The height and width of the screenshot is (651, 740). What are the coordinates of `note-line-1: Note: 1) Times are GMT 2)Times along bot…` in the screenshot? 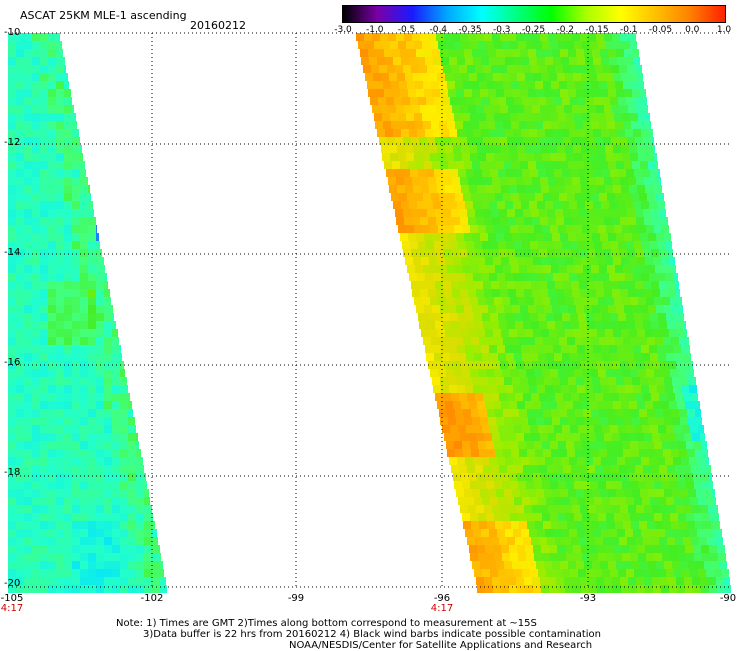 It's located at (326, 623).